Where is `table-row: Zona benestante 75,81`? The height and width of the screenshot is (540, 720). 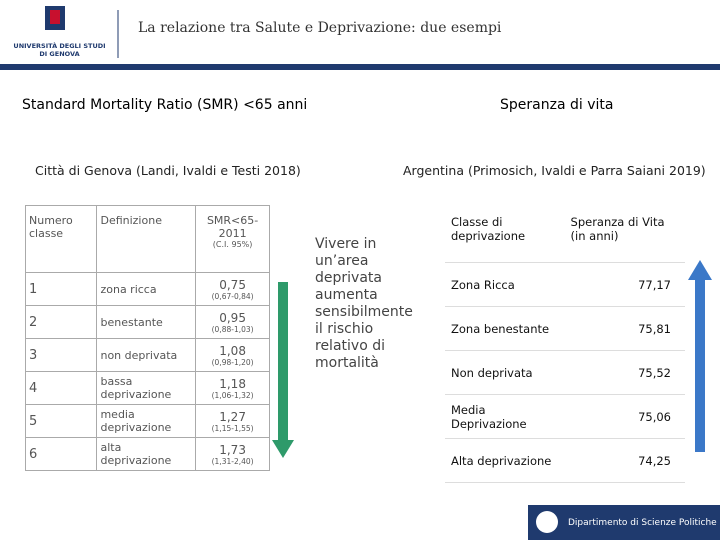 table-row: Zona benestante 75,81 is located at coordinates (565, 328).